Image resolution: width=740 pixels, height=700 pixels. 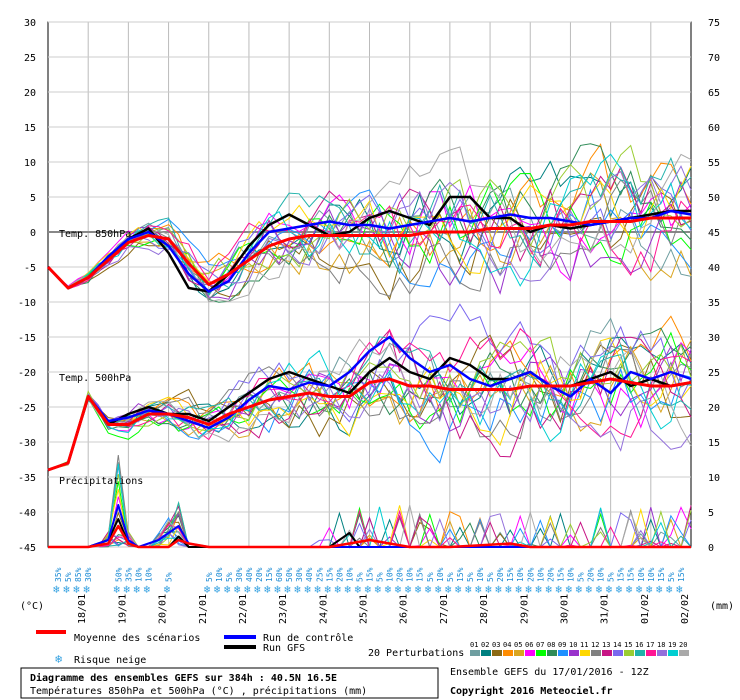 What do you see at coordinates (283, 609) in the screenshot?
I see `x-tick-label: 23/01` at bounding box center [283, 609].